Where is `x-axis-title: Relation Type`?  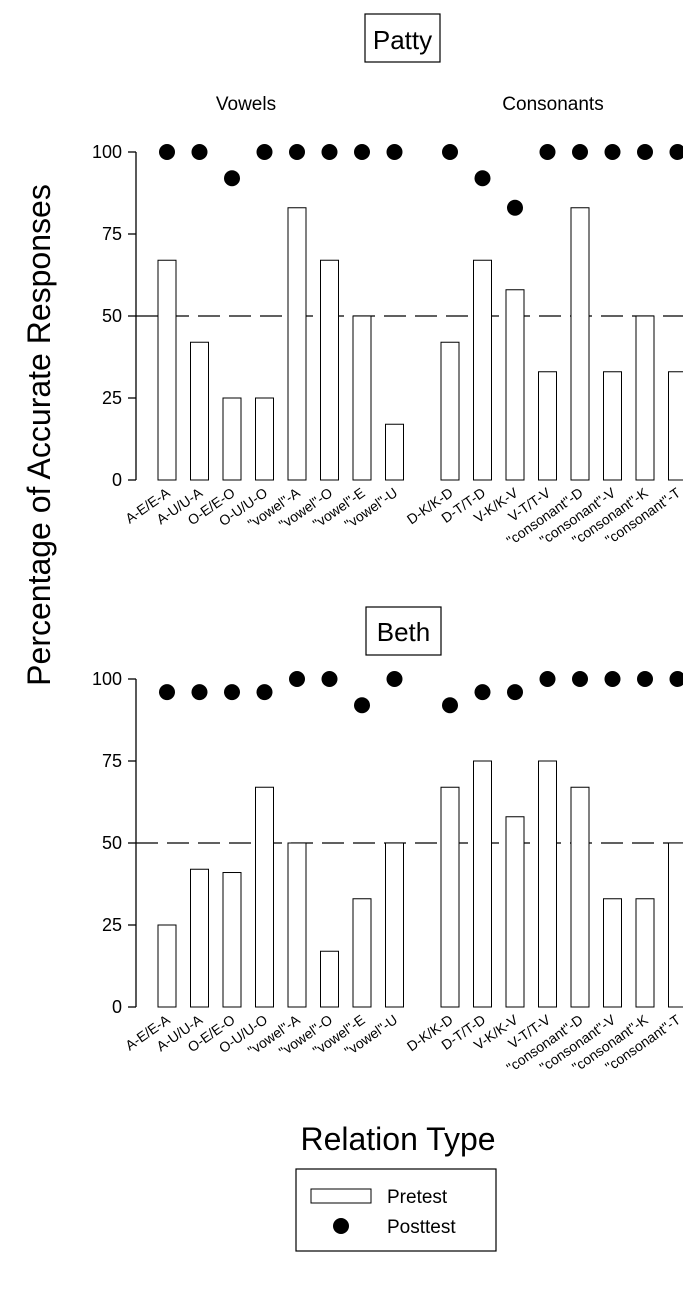 x-axis-title: Relation Type is located at coordinates (397, 1139).